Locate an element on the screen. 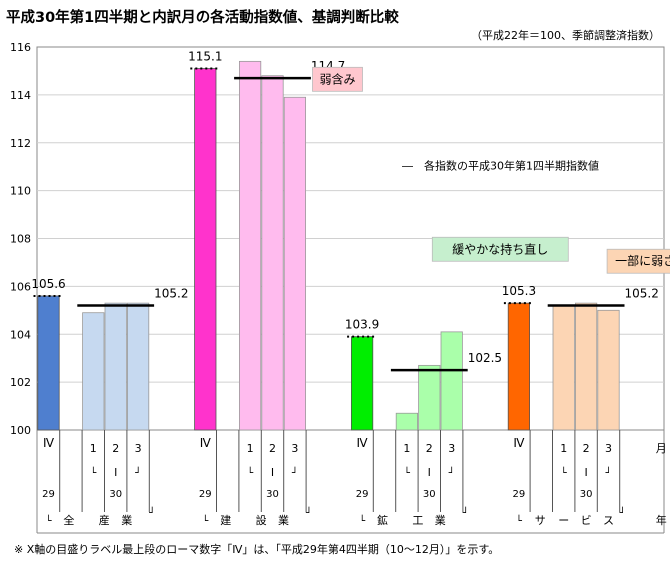 This screenshot has height=568, width=670. y-tick-label: 106 is located at coordinates (20, 286).